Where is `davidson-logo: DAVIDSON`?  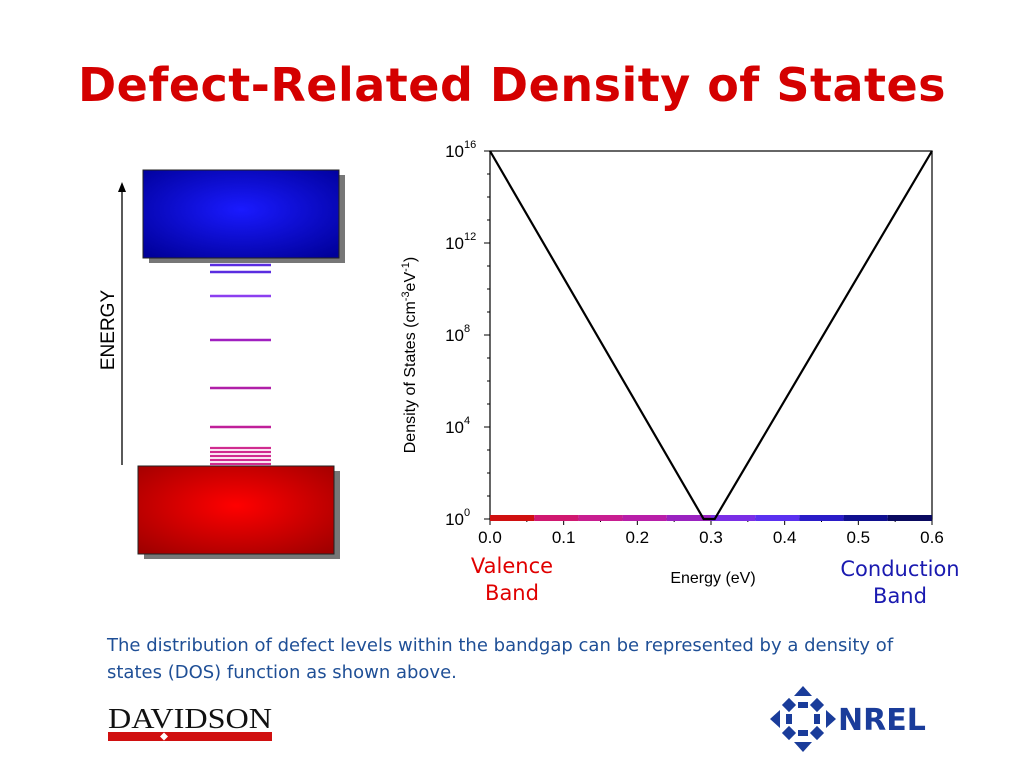
davidson-logo: DAVIDSON is located at coordinates (190, 722).